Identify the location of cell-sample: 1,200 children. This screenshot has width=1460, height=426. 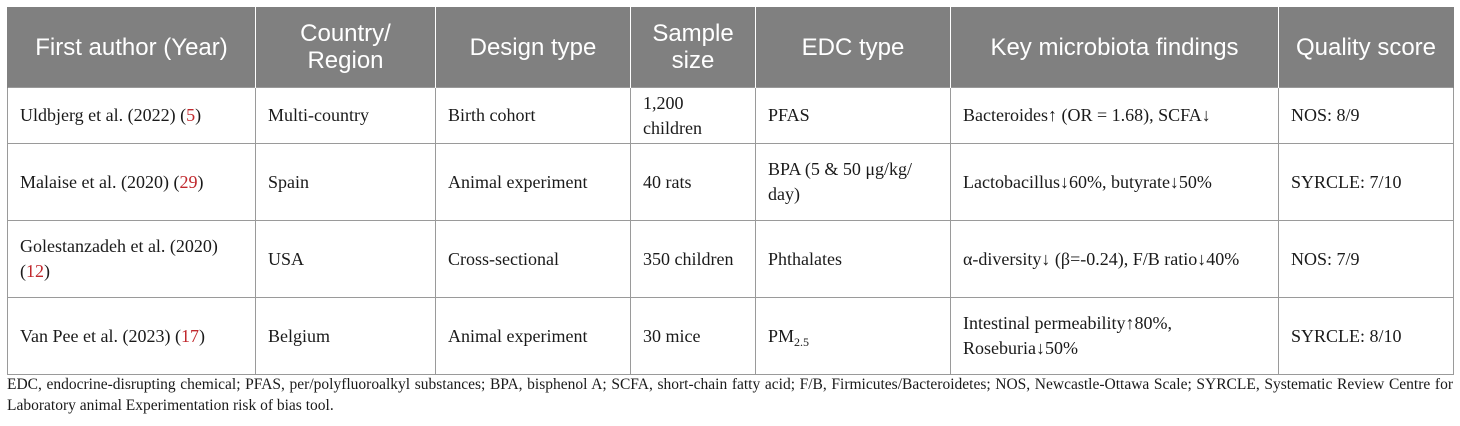
(693, 115).